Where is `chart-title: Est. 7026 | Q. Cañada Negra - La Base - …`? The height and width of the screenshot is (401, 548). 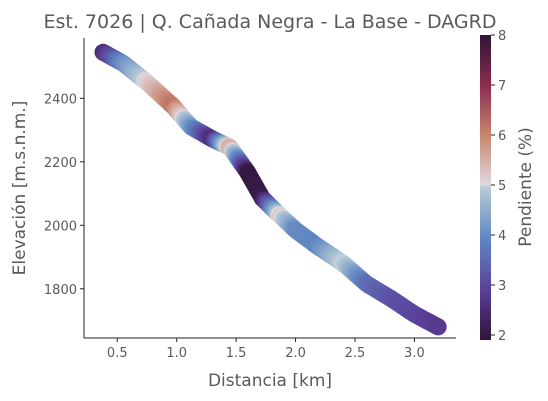 chart-title: Est. 7026 | Q. Cañada Negra - La Base - … is located at coordinates (270, 22).